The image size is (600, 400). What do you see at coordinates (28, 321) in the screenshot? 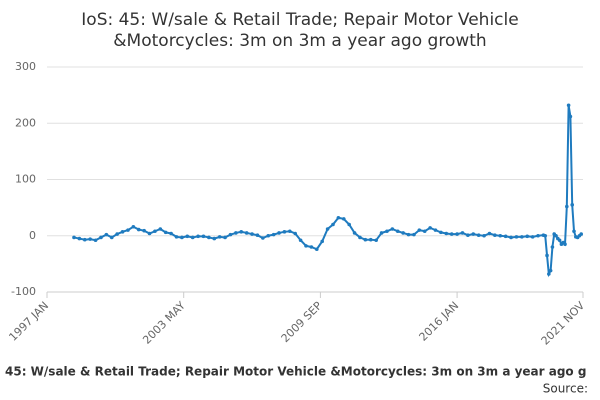
I see `x-tick-label: 1997 JAN` at bounding box center [28, 321].